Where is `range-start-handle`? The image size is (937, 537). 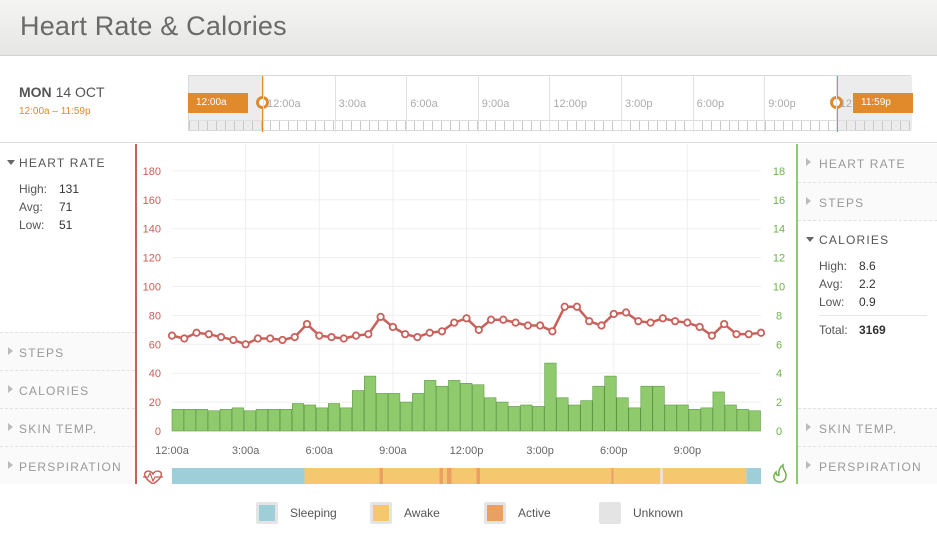
range-start-handle is located at coordinates (262, 102).